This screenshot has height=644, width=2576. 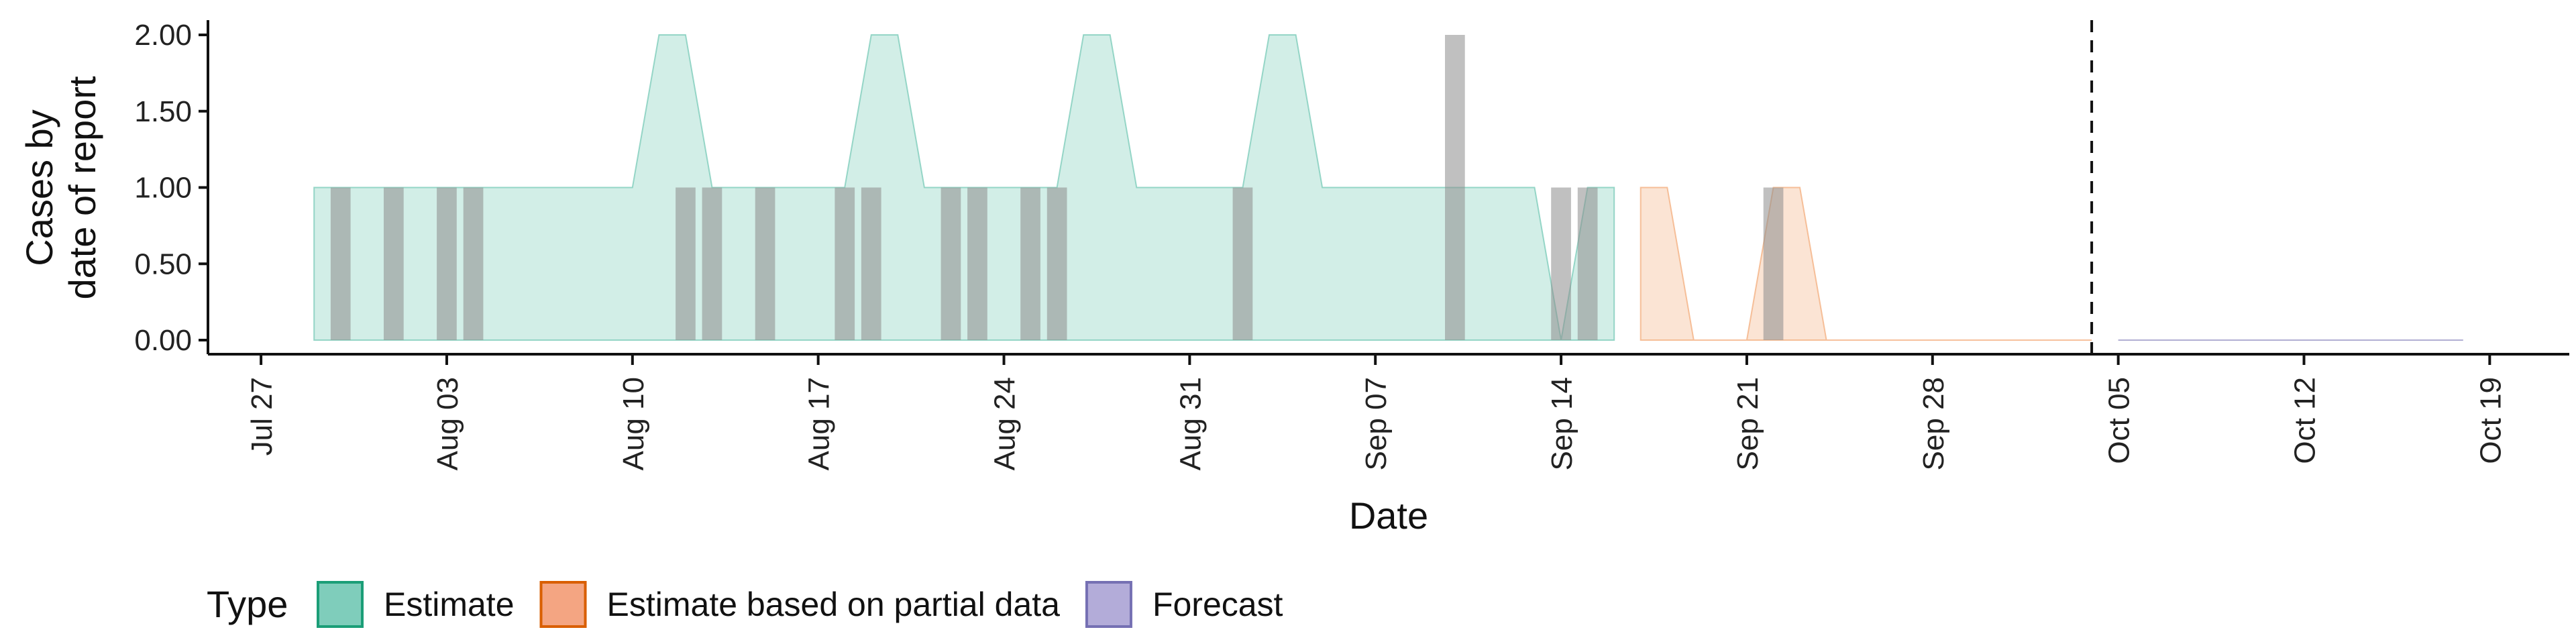 What do you see at coordinates (1376, 423) in the screenshot?
I see `x-tick-label: Sep 07` at bounding box center [1376, 423].